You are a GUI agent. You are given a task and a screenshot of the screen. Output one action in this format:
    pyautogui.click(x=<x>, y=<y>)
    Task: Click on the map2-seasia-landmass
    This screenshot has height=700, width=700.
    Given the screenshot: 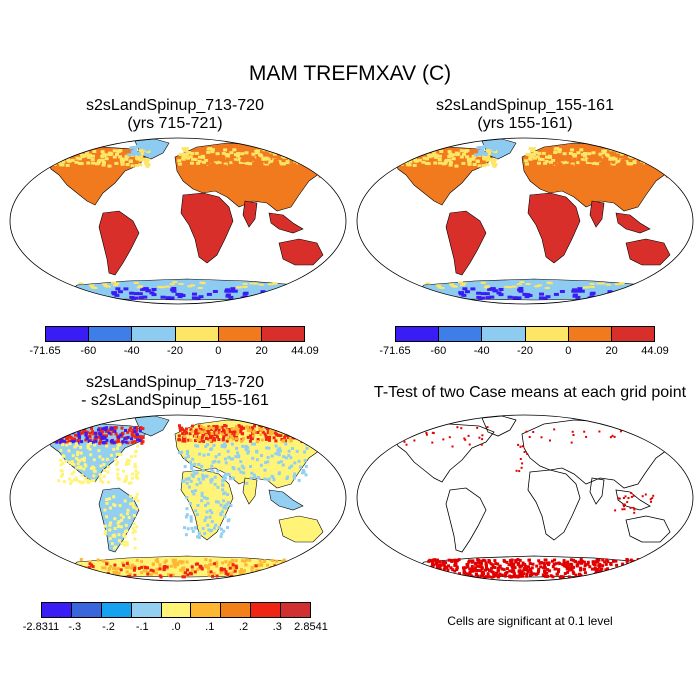 What is the action you would take?
    pyautogui.click(x=633, y=223)
    